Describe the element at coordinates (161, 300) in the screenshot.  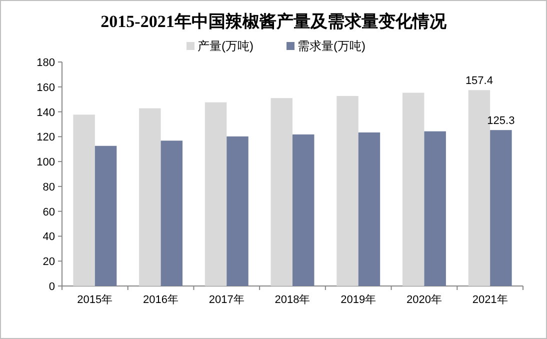
I see `x-tick-label: 2016年` at that location.